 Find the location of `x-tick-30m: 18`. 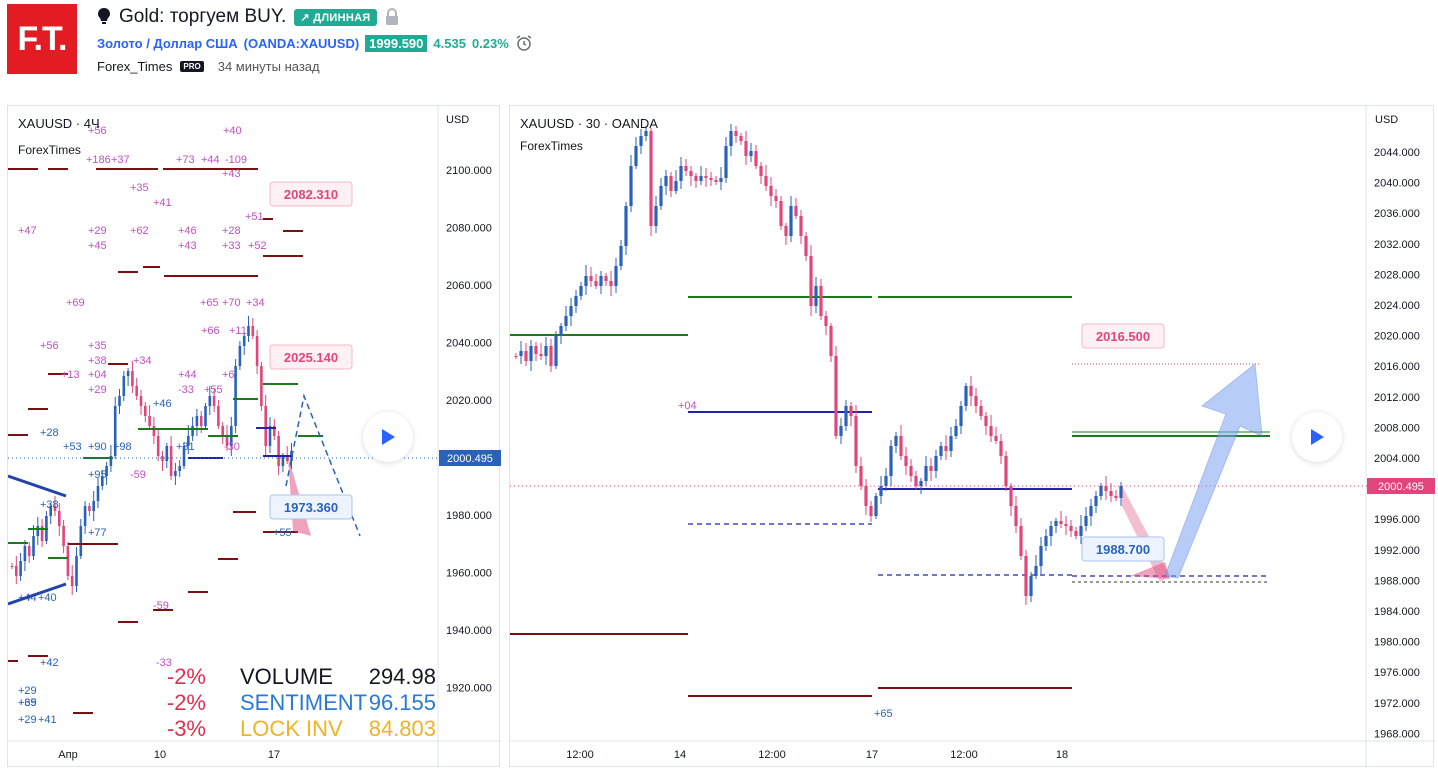

x-tick-30m: 18 is located at coordinates (1062, 755).